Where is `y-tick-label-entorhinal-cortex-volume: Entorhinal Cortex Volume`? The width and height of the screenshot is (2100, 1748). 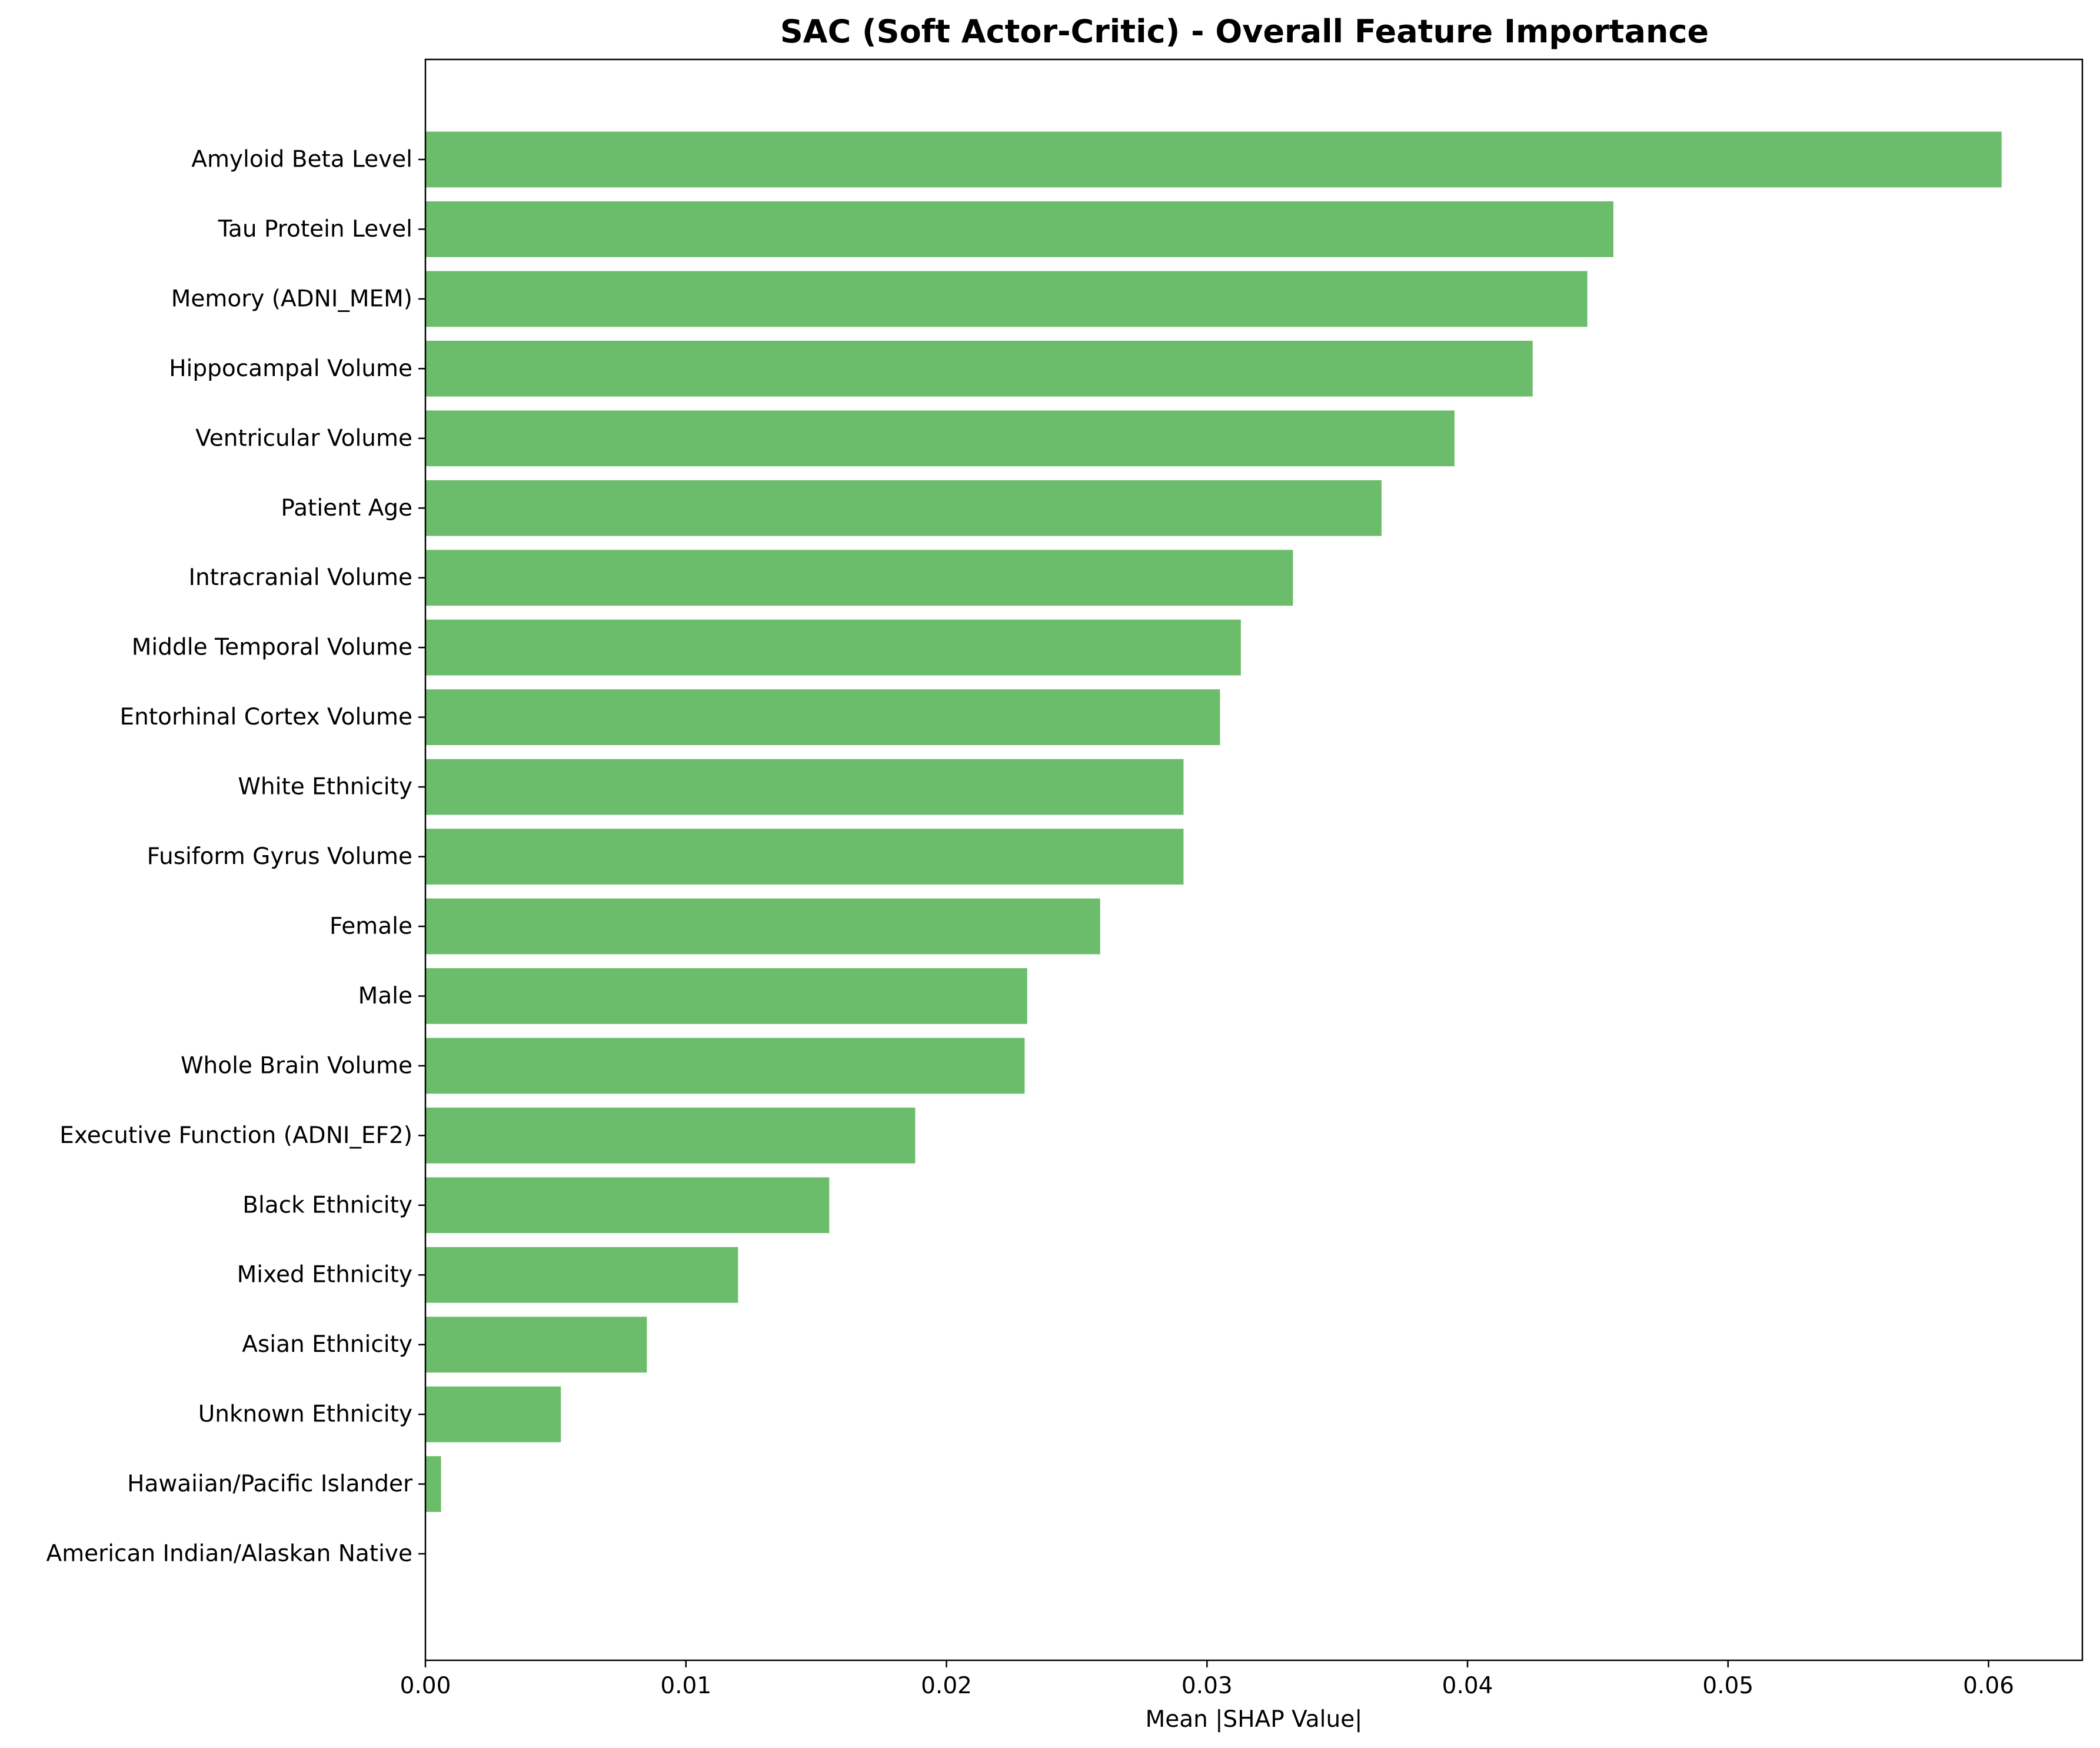
y-tick-label-entorhinal-cortex-volume: Entorhinal Cortex Volume is located at coordinates (265, 717).